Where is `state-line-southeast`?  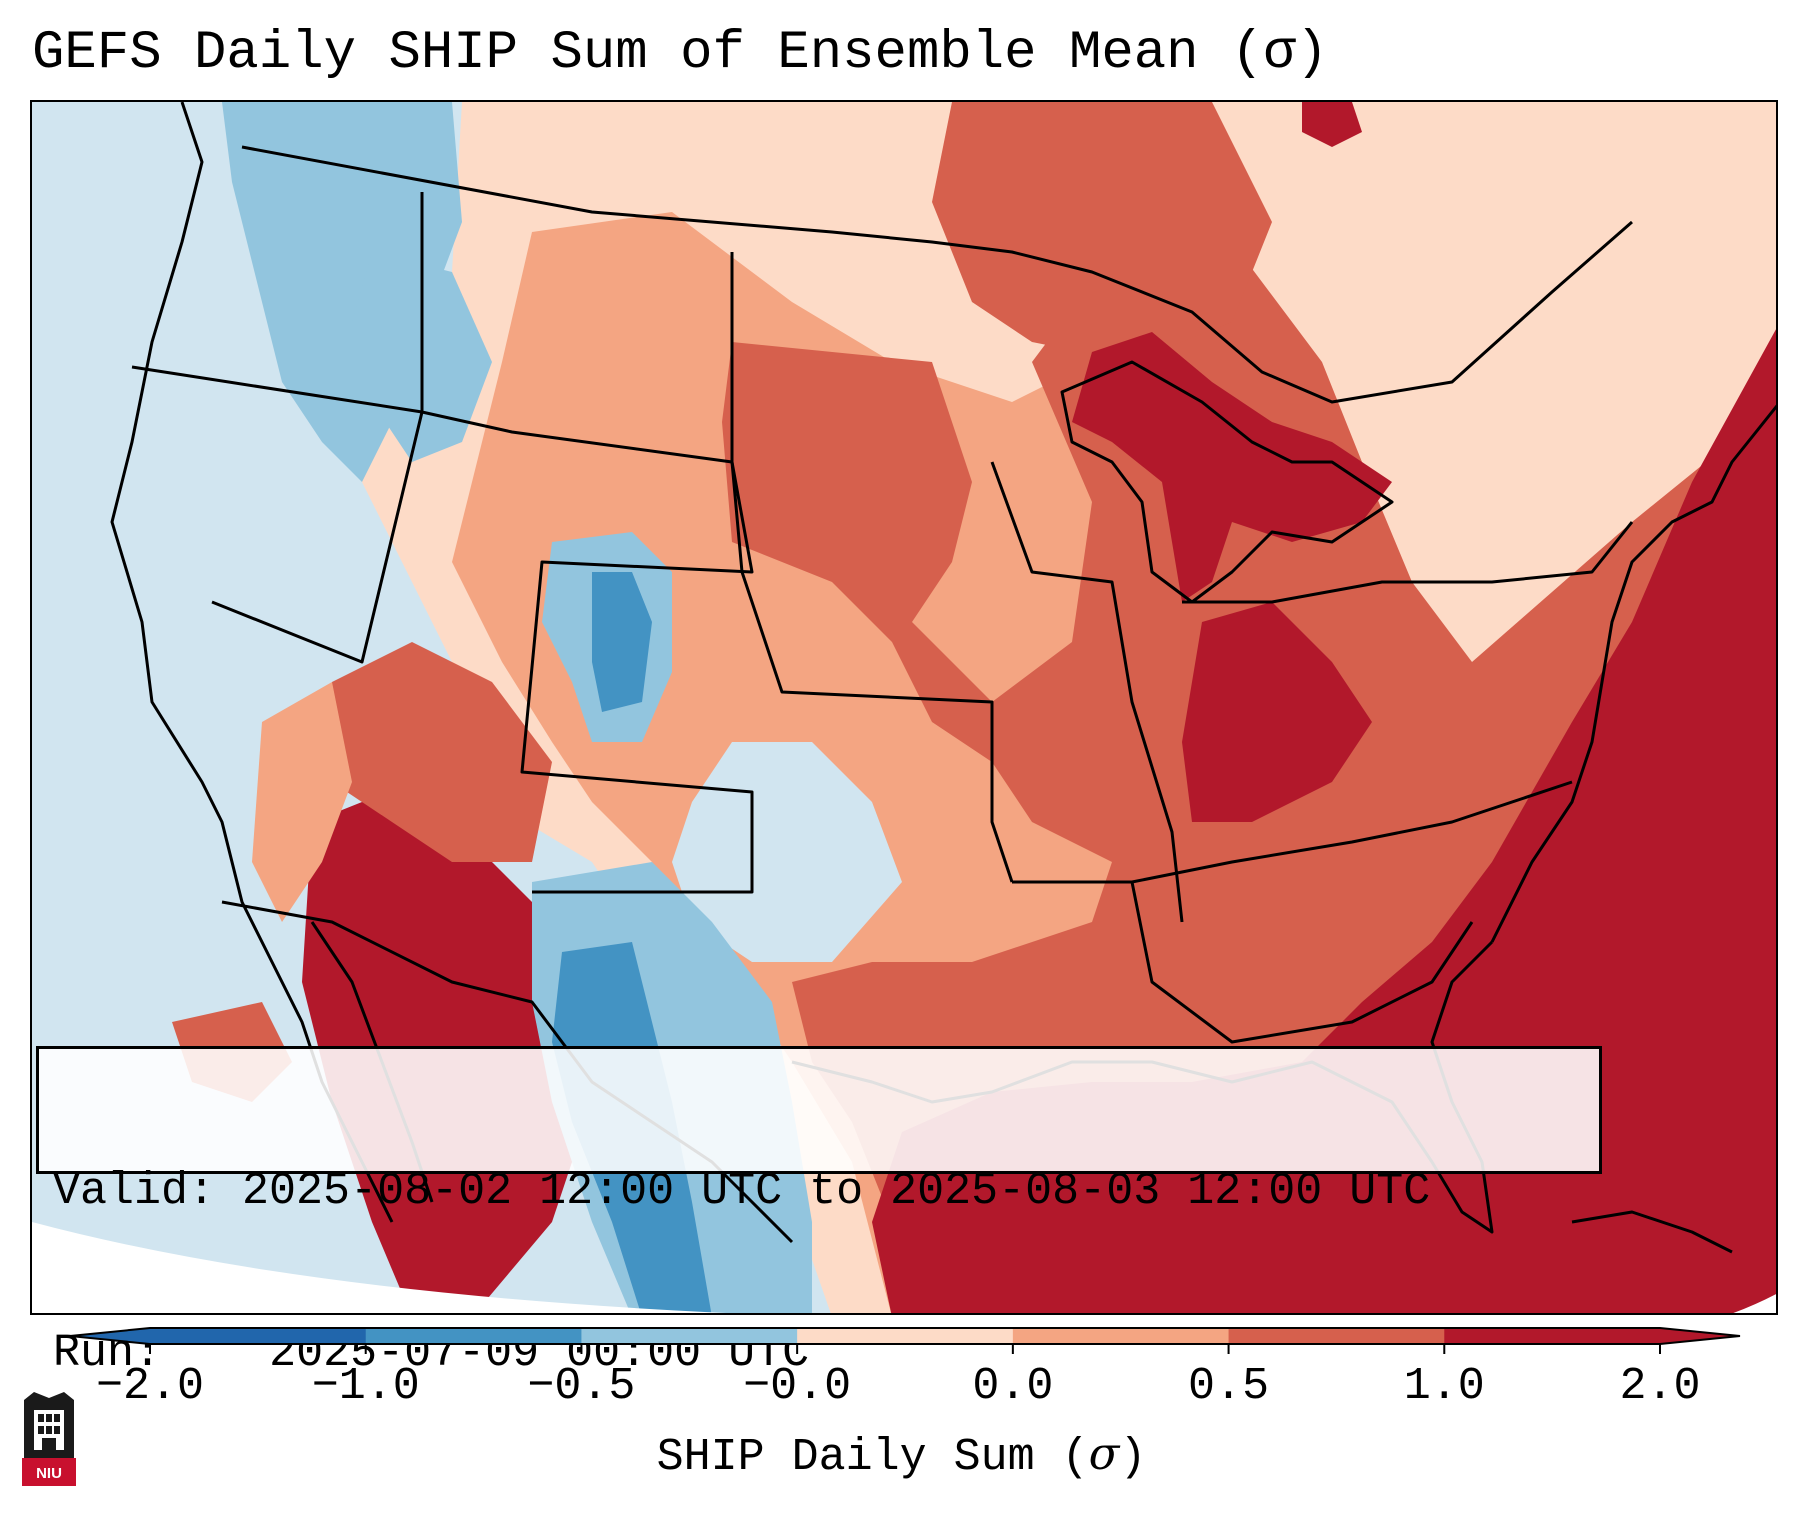
state-line-southeast is located at coordinates (1302, 962).